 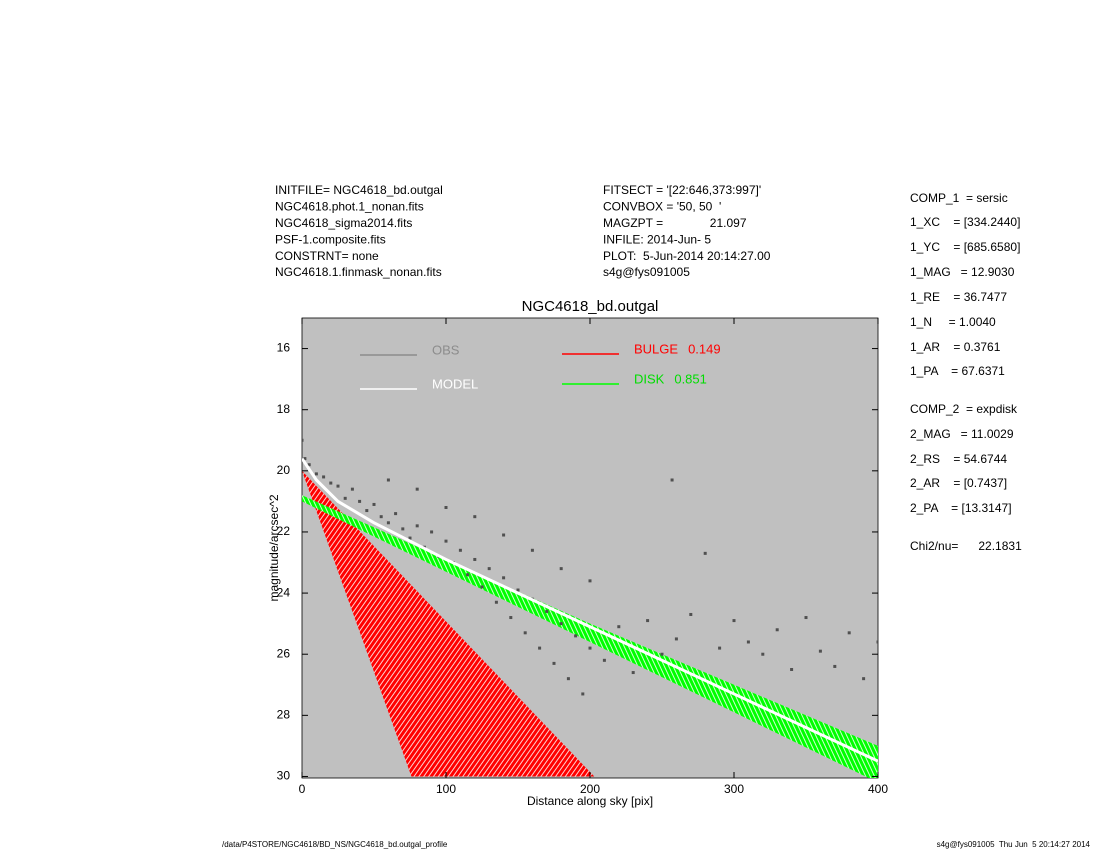 I want to click on param-line: 1_AR = 0.3761, so click(x=955, y=347).